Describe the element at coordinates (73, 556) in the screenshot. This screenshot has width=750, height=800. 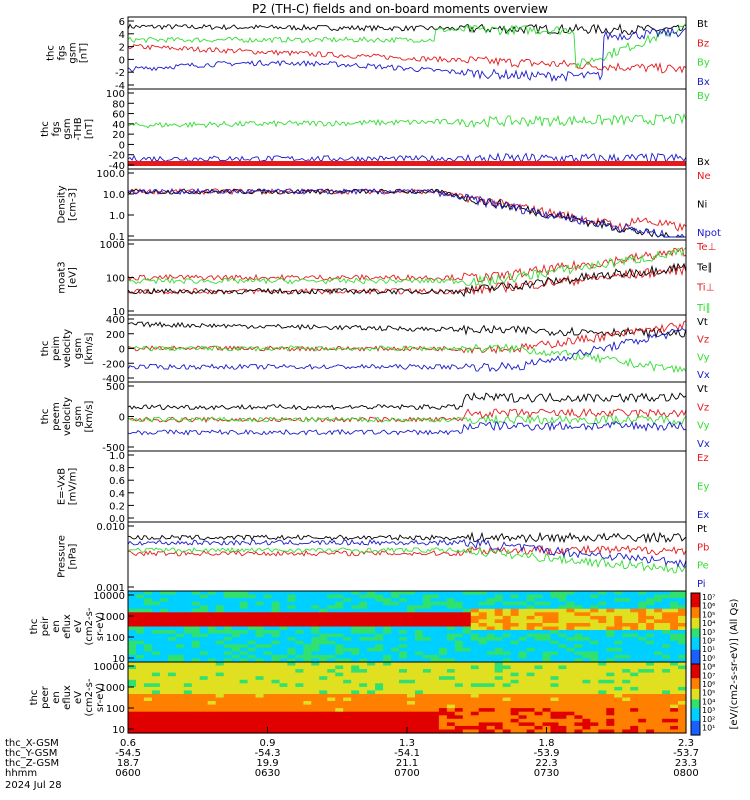
I see `y-axis-label-line: [nPa]` at that location.